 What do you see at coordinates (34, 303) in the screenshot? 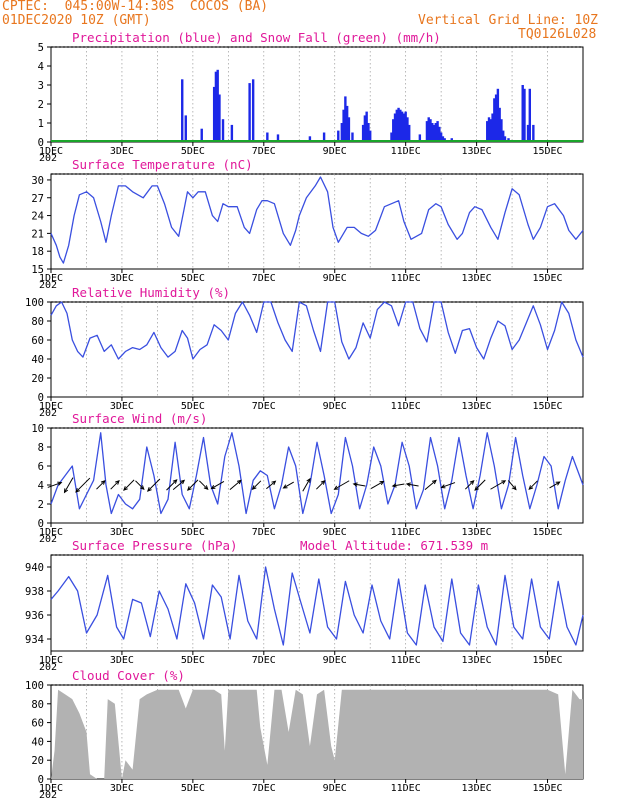
I see `y-tick-label: 100` at bounding box center [34, 303].